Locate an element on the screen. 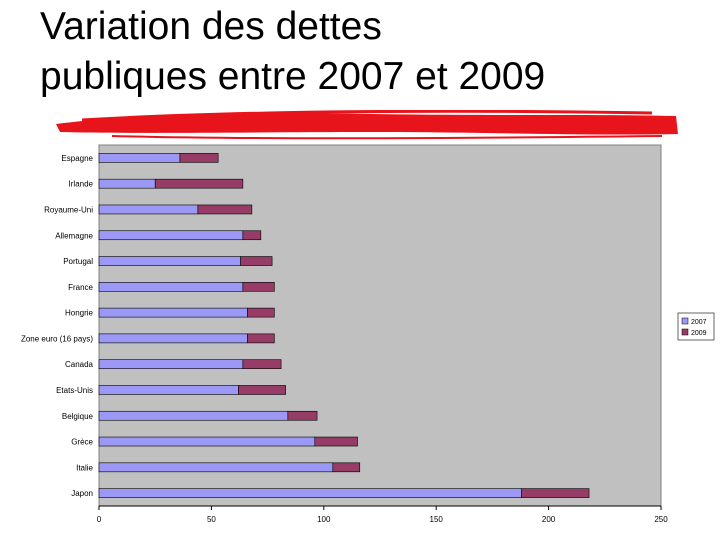 The image size is (720, 540). title-line-1: Variation des dettes is located at coordinates (211, 26).